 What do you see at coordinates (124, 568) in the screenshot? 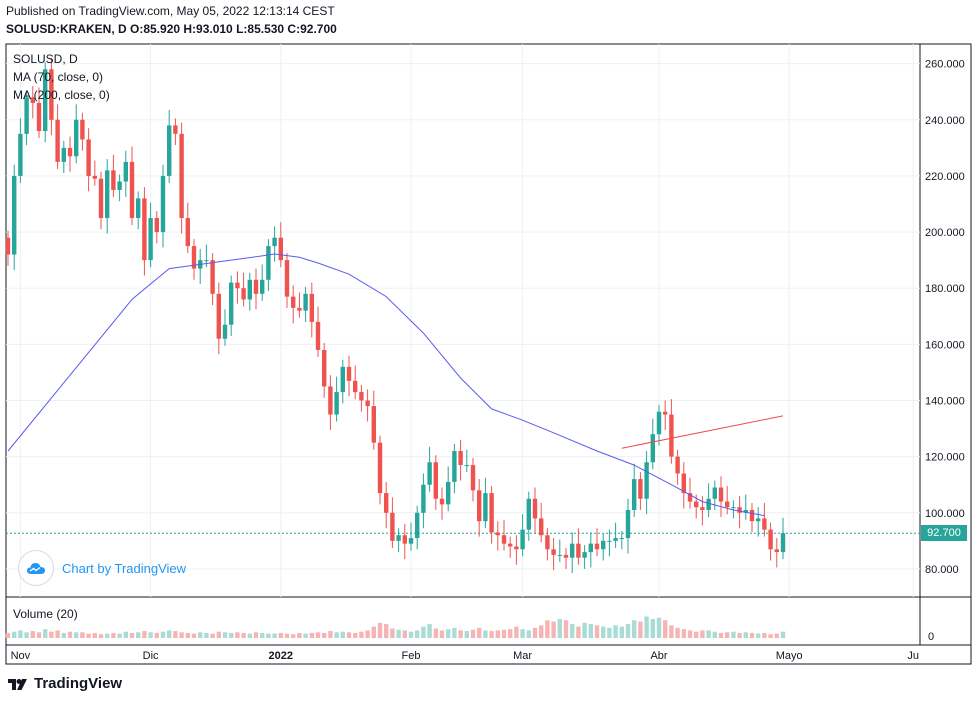
I see `badge-text: Chart by TradingView` at bounding box center [124, 568].